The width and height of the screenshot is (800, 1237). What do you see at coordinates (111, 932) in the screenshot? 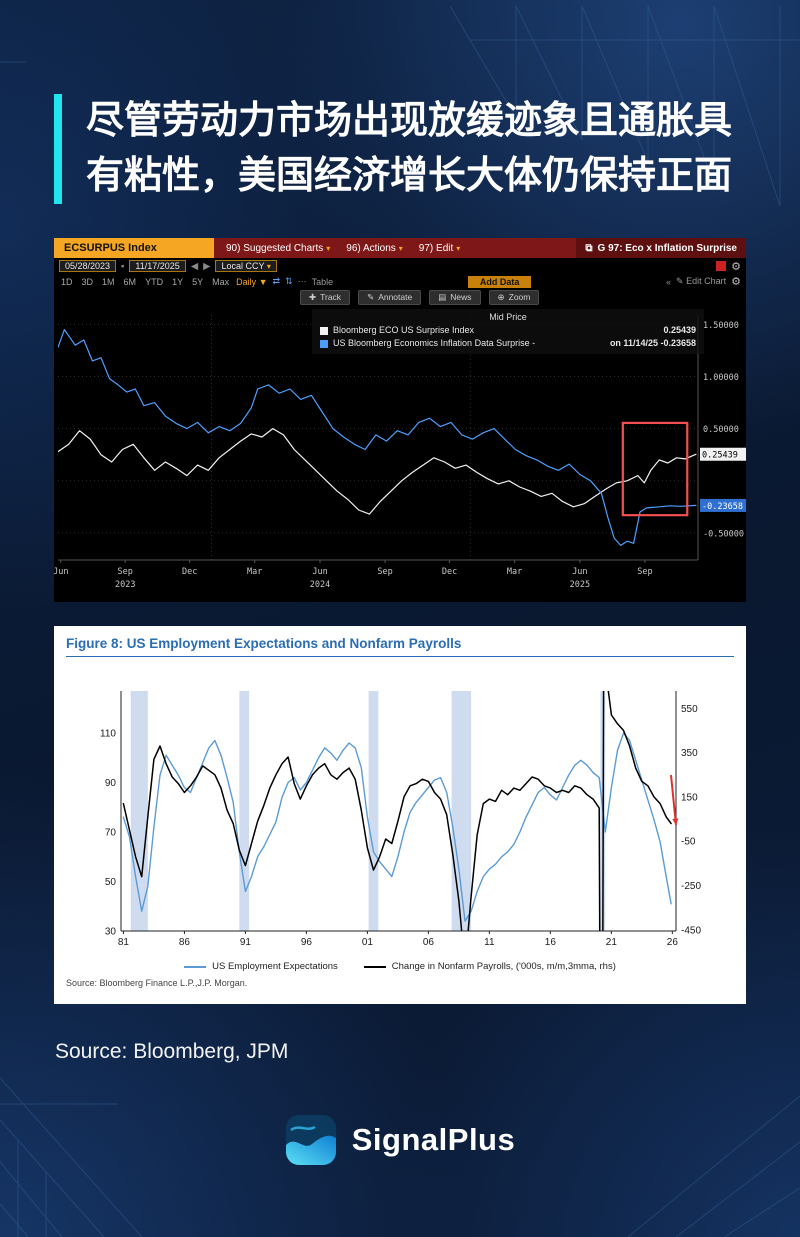
I see `svg-text: 30` at bounding box center [111, 932].